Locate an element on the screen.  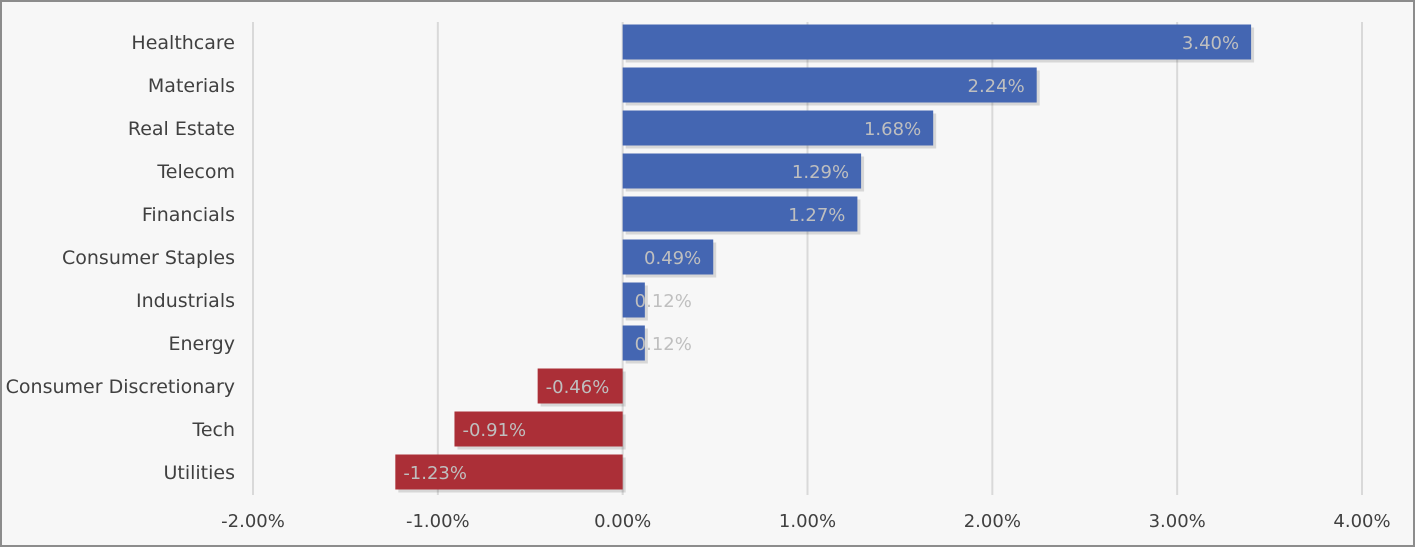
x-tick-label: -1.00% is located at coordinates (438, 521).